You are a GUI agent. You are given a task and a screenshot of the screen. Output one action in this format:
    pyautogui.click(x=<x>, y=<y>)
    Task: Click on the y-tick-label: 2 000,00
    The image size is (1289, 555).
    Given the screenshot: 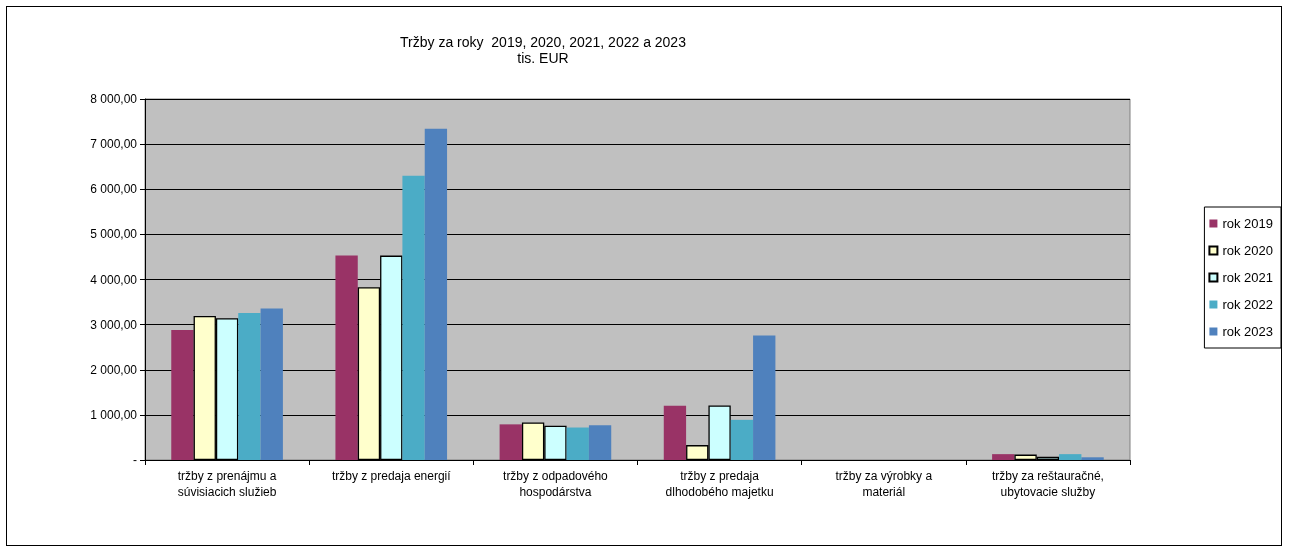 What is the action you would take?
    pyautogui.click(x=114, y=369)
    